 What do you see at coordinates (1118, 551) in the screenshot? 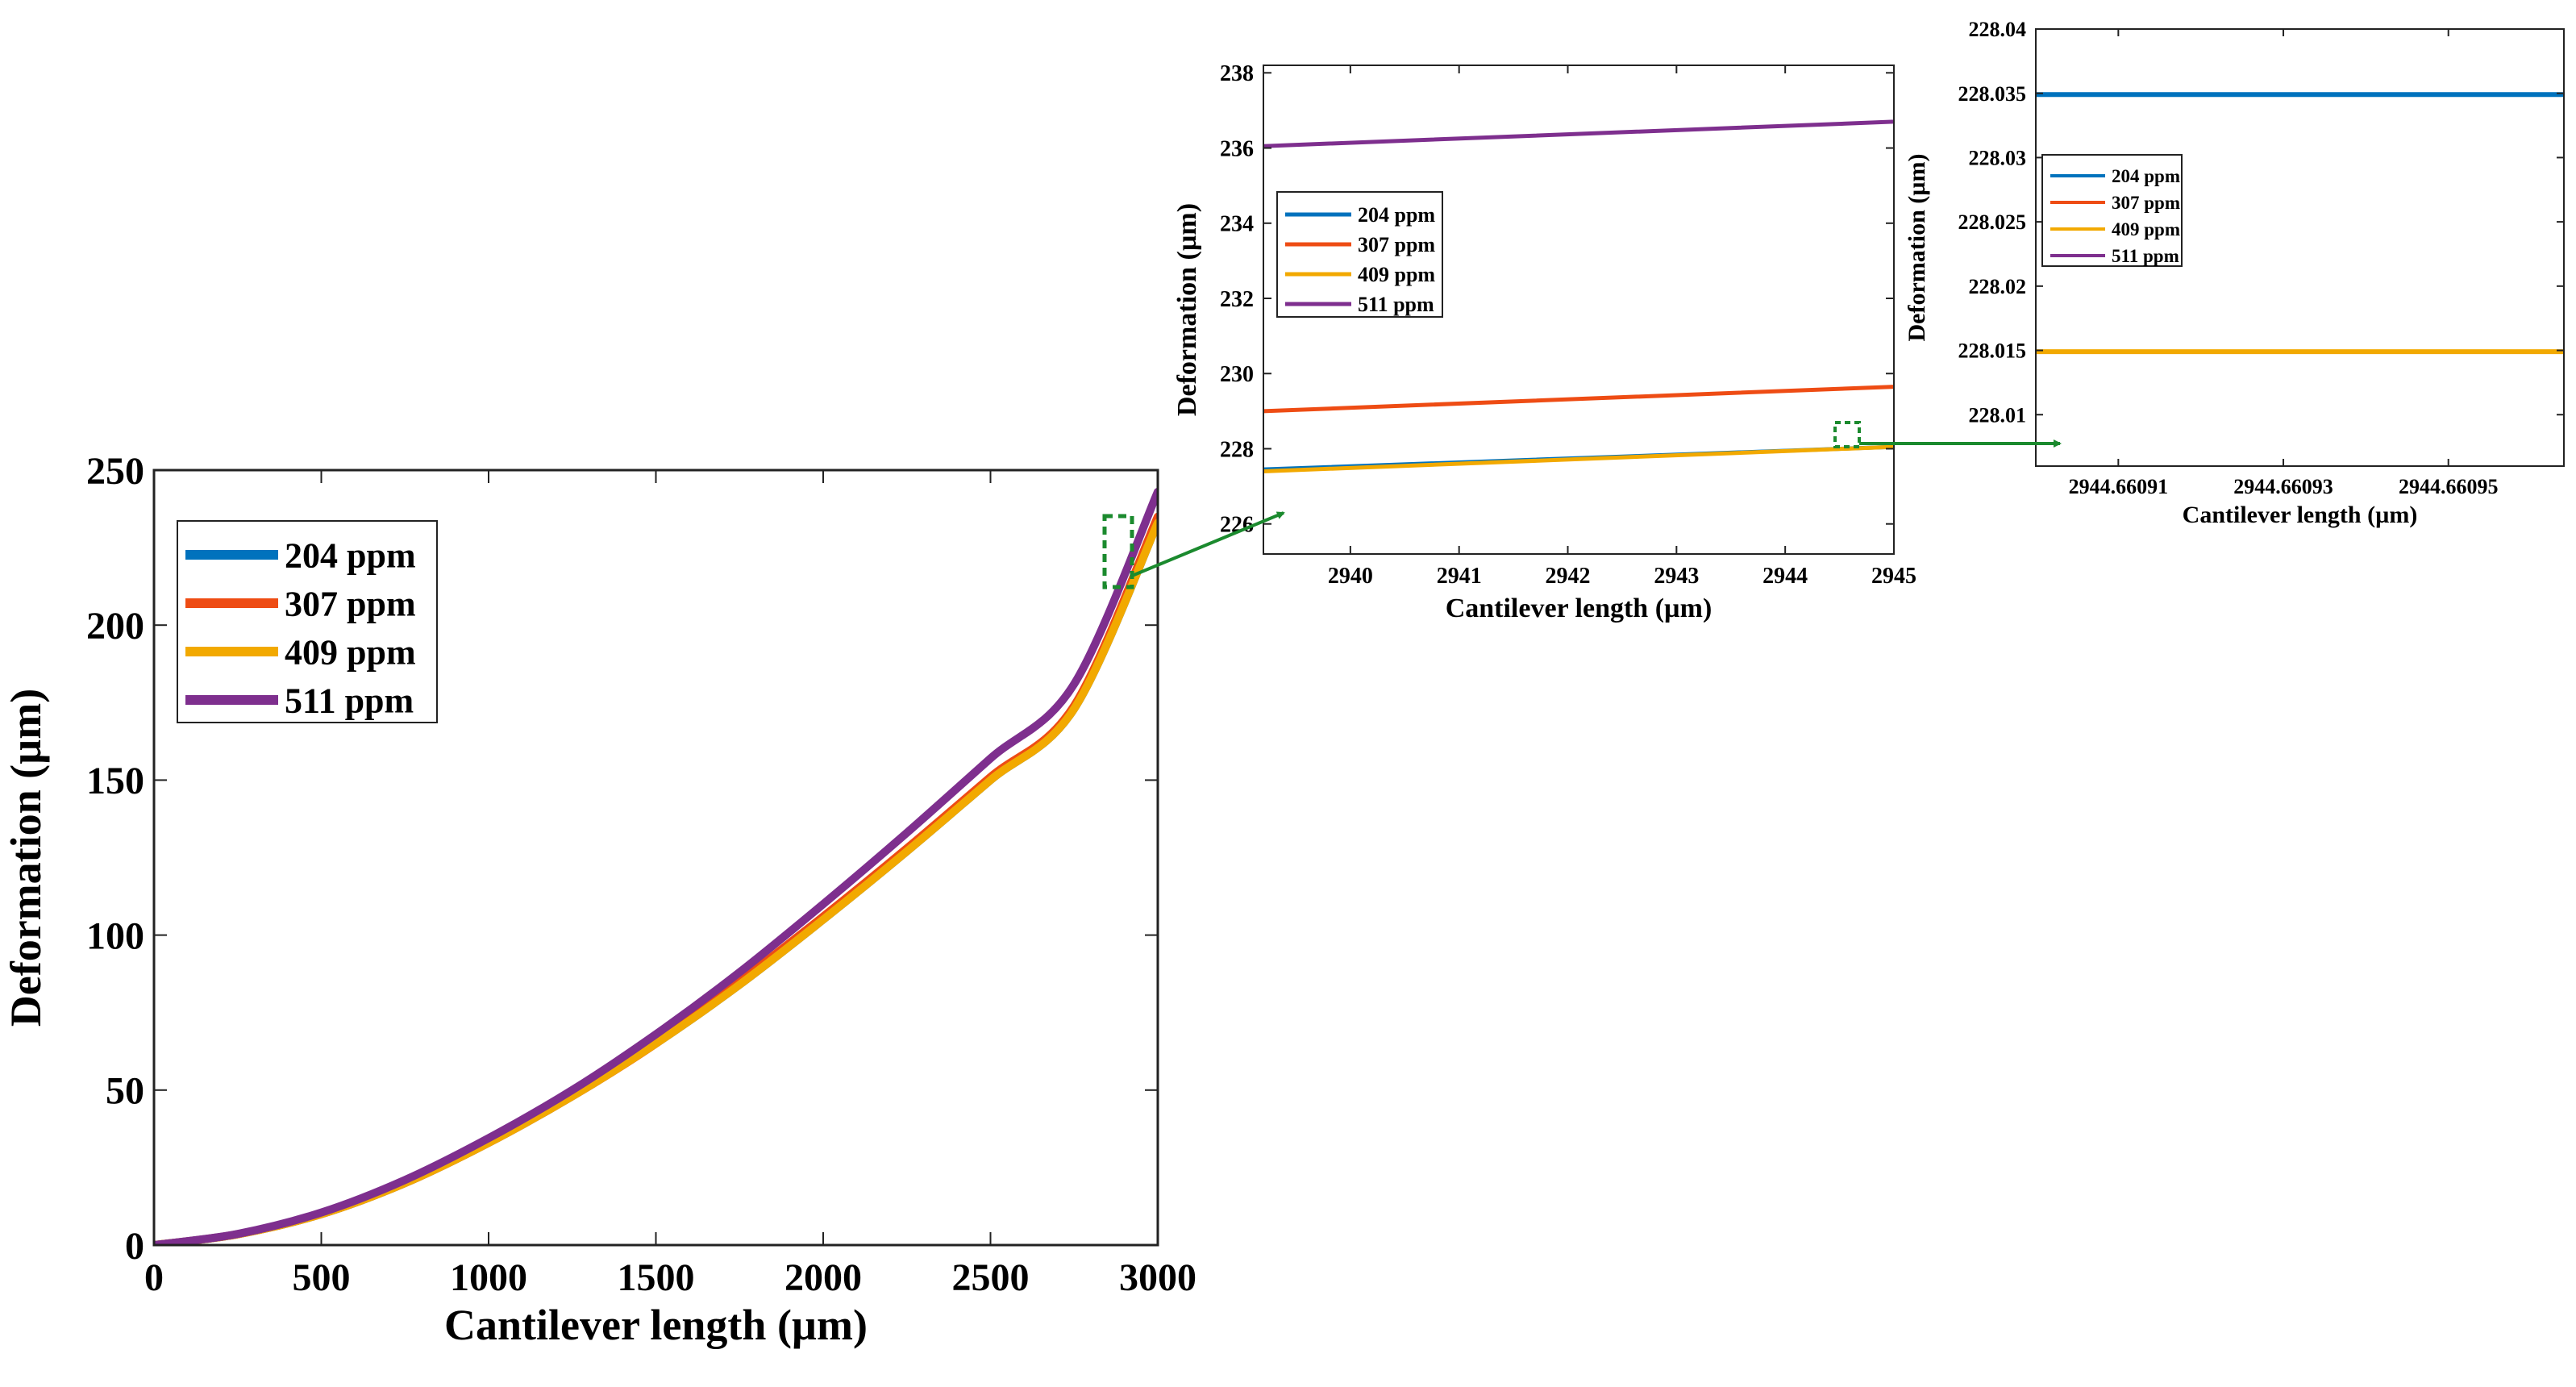
I see `zoom-box-main` at bounding box center [1118, 551].